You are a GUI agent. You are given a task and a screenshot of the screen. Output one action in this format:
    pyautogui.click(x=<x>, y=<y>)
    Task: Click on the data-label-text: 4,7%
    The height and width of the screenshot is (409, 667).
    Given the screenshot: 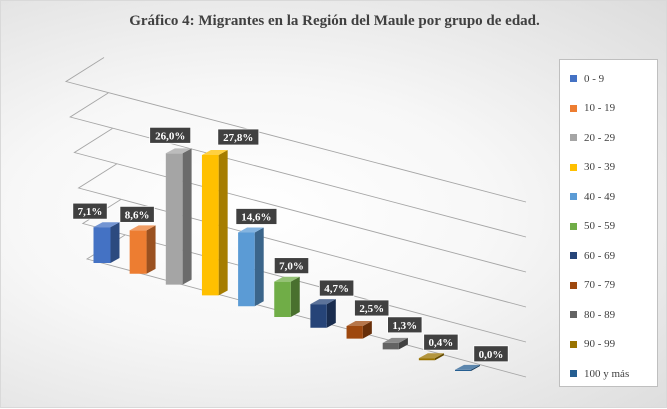 What is the action you would take?
    pyautogui.click(x=336, y=289)
    